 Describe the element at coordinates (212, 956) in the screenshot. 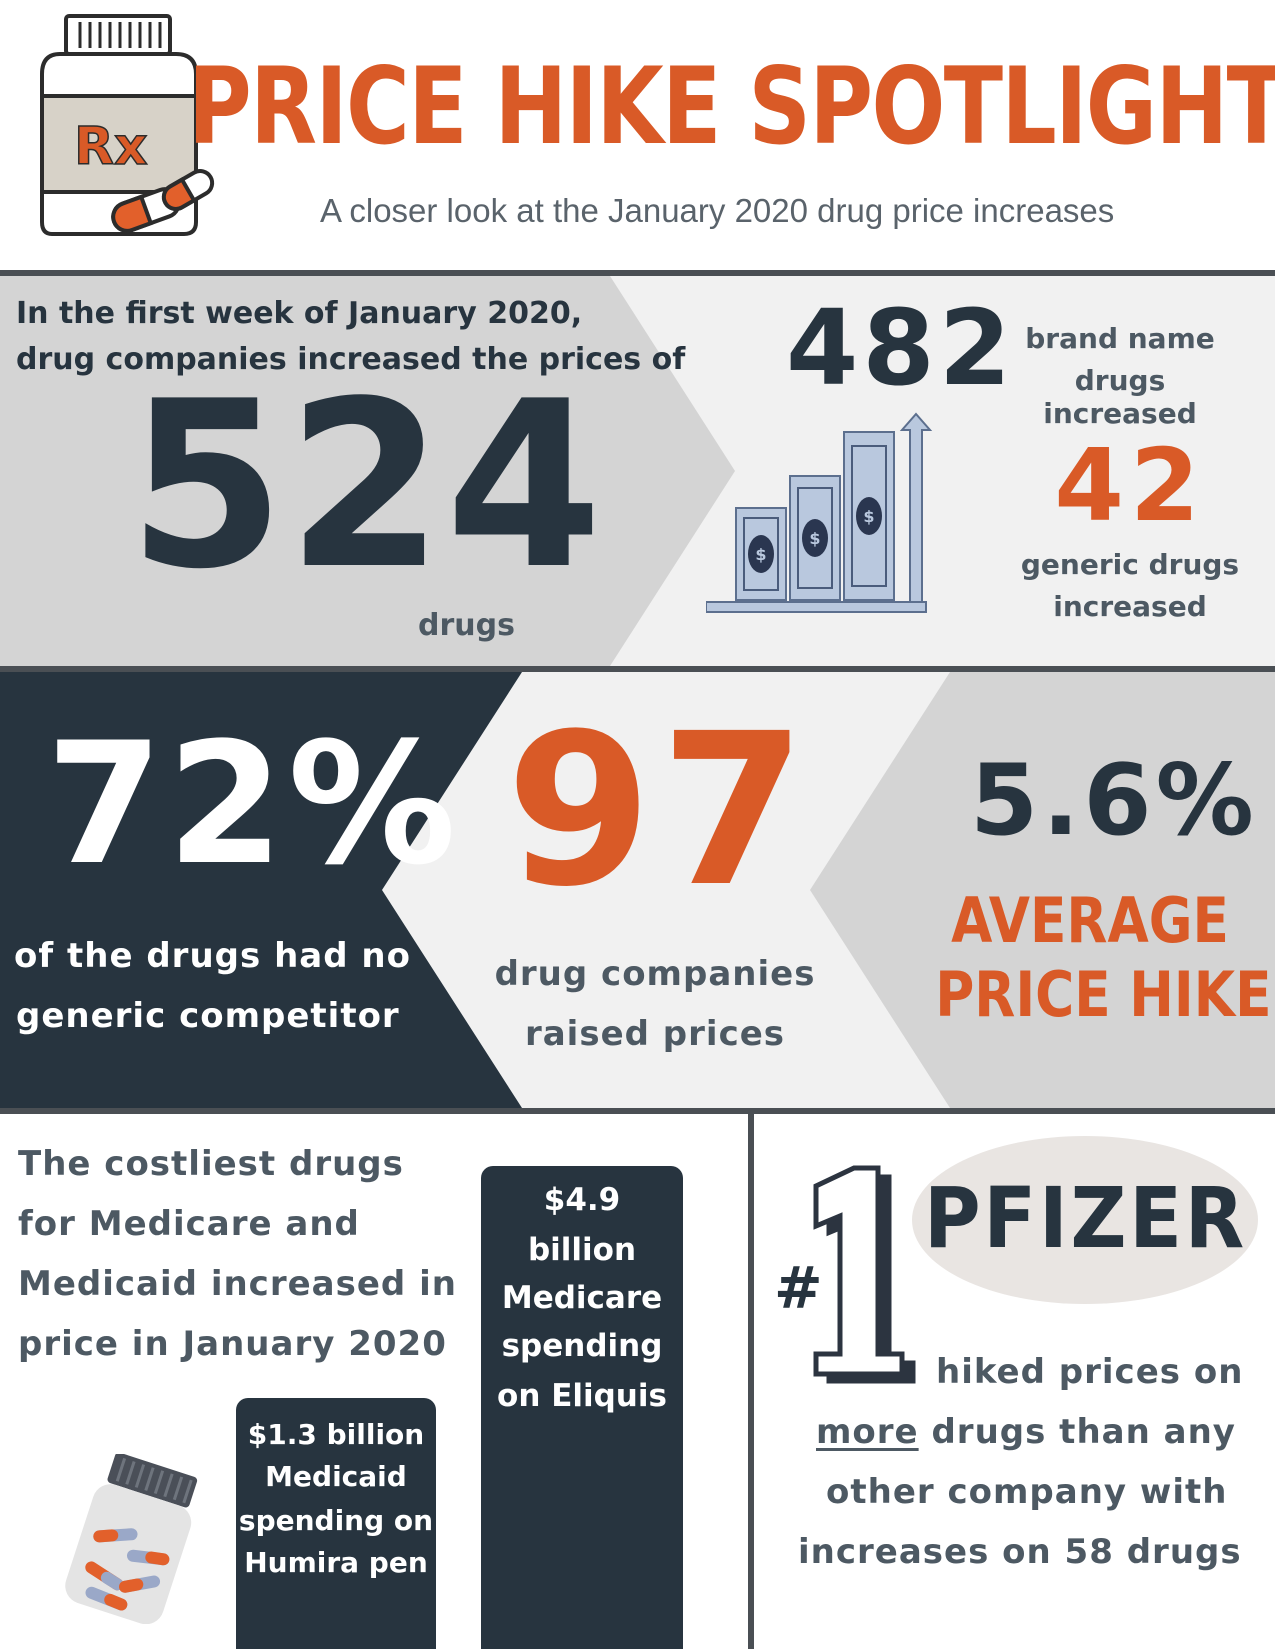

I see `no-generic-line1: of the drugs had no` at that location.